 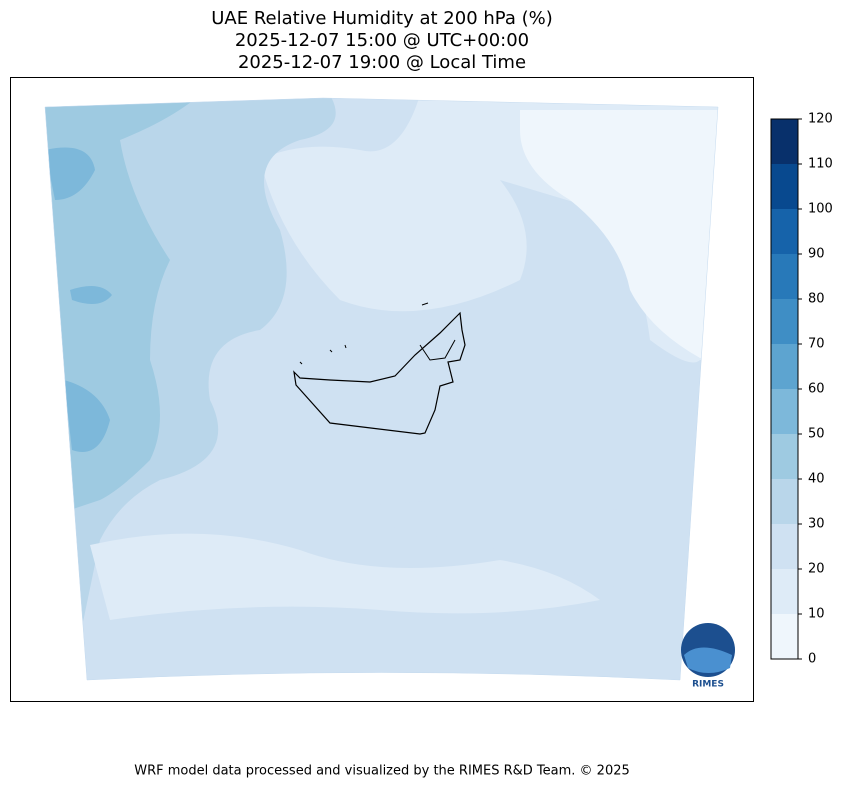 What do you see at coordinates (816, 344) in the screenshot?
I see `colorbar-tick-label: 70` at bounding box center [816, 344].